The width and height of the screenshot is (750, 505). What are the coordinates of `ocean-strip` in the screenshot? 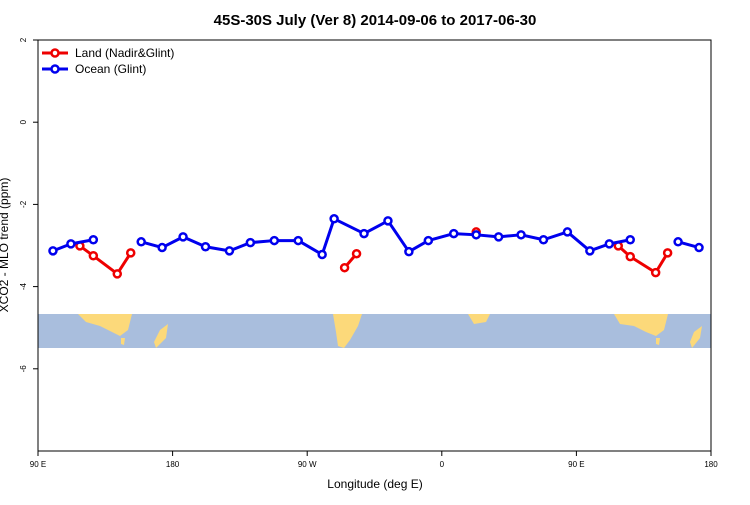 It's located at (374, 331).